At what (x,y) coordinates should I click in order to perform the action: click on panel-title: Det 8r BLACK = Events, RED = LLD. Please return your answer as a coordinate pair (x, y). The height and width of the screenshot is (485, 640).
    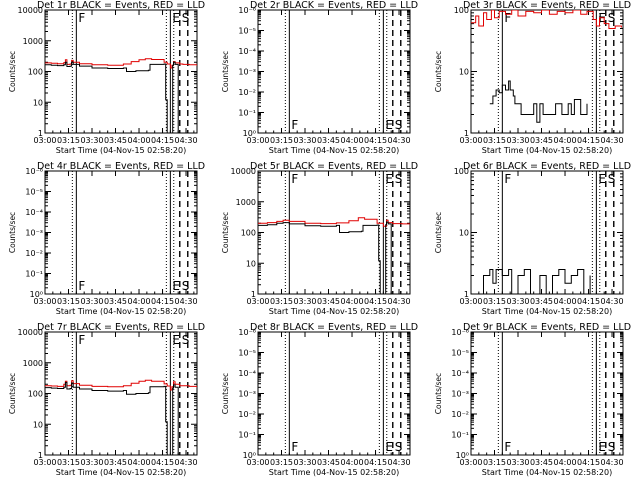
    Looking at the image, I should click on (334, 327).